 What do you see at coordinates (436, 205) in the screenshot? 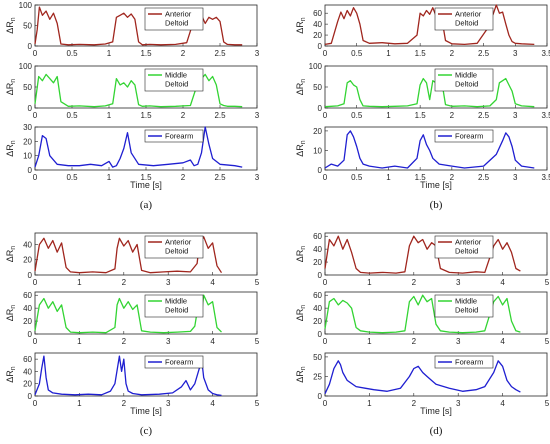
I see `panel-caption: (b)` at bounding box center [436, 205].